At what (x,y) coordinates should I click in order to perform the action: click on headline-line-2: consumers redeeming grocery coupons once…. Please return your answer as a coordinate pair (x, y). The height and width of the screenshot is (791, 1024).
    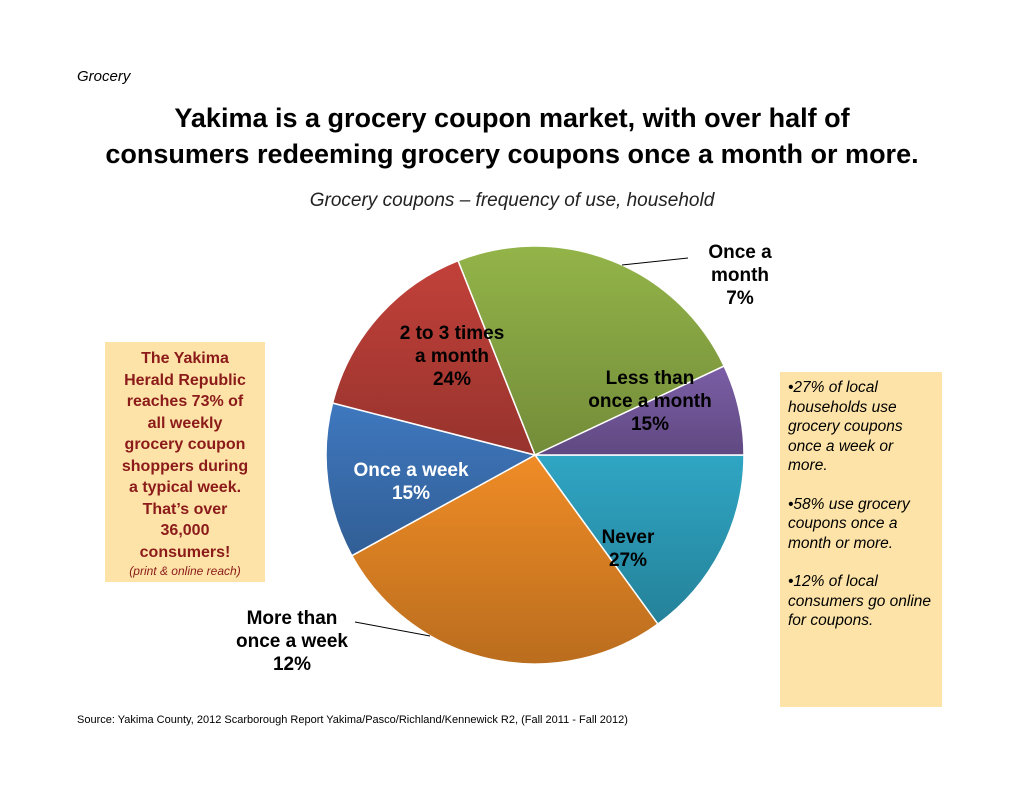
    Looking at the image, I should click on (512, 154).